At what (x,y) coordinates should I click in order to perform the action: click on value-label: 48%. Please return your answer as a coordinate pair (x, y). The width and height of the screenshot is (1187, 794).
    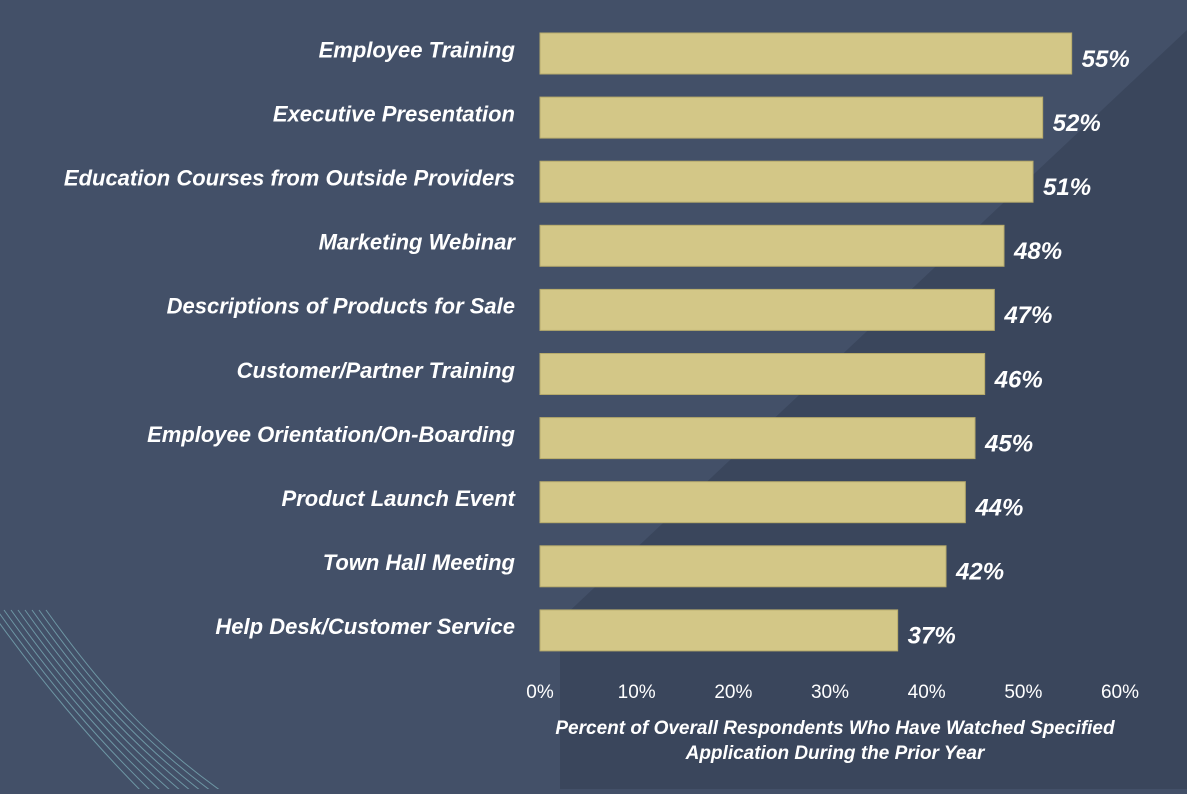
    Looking at the image, I should click on (1037, 251).